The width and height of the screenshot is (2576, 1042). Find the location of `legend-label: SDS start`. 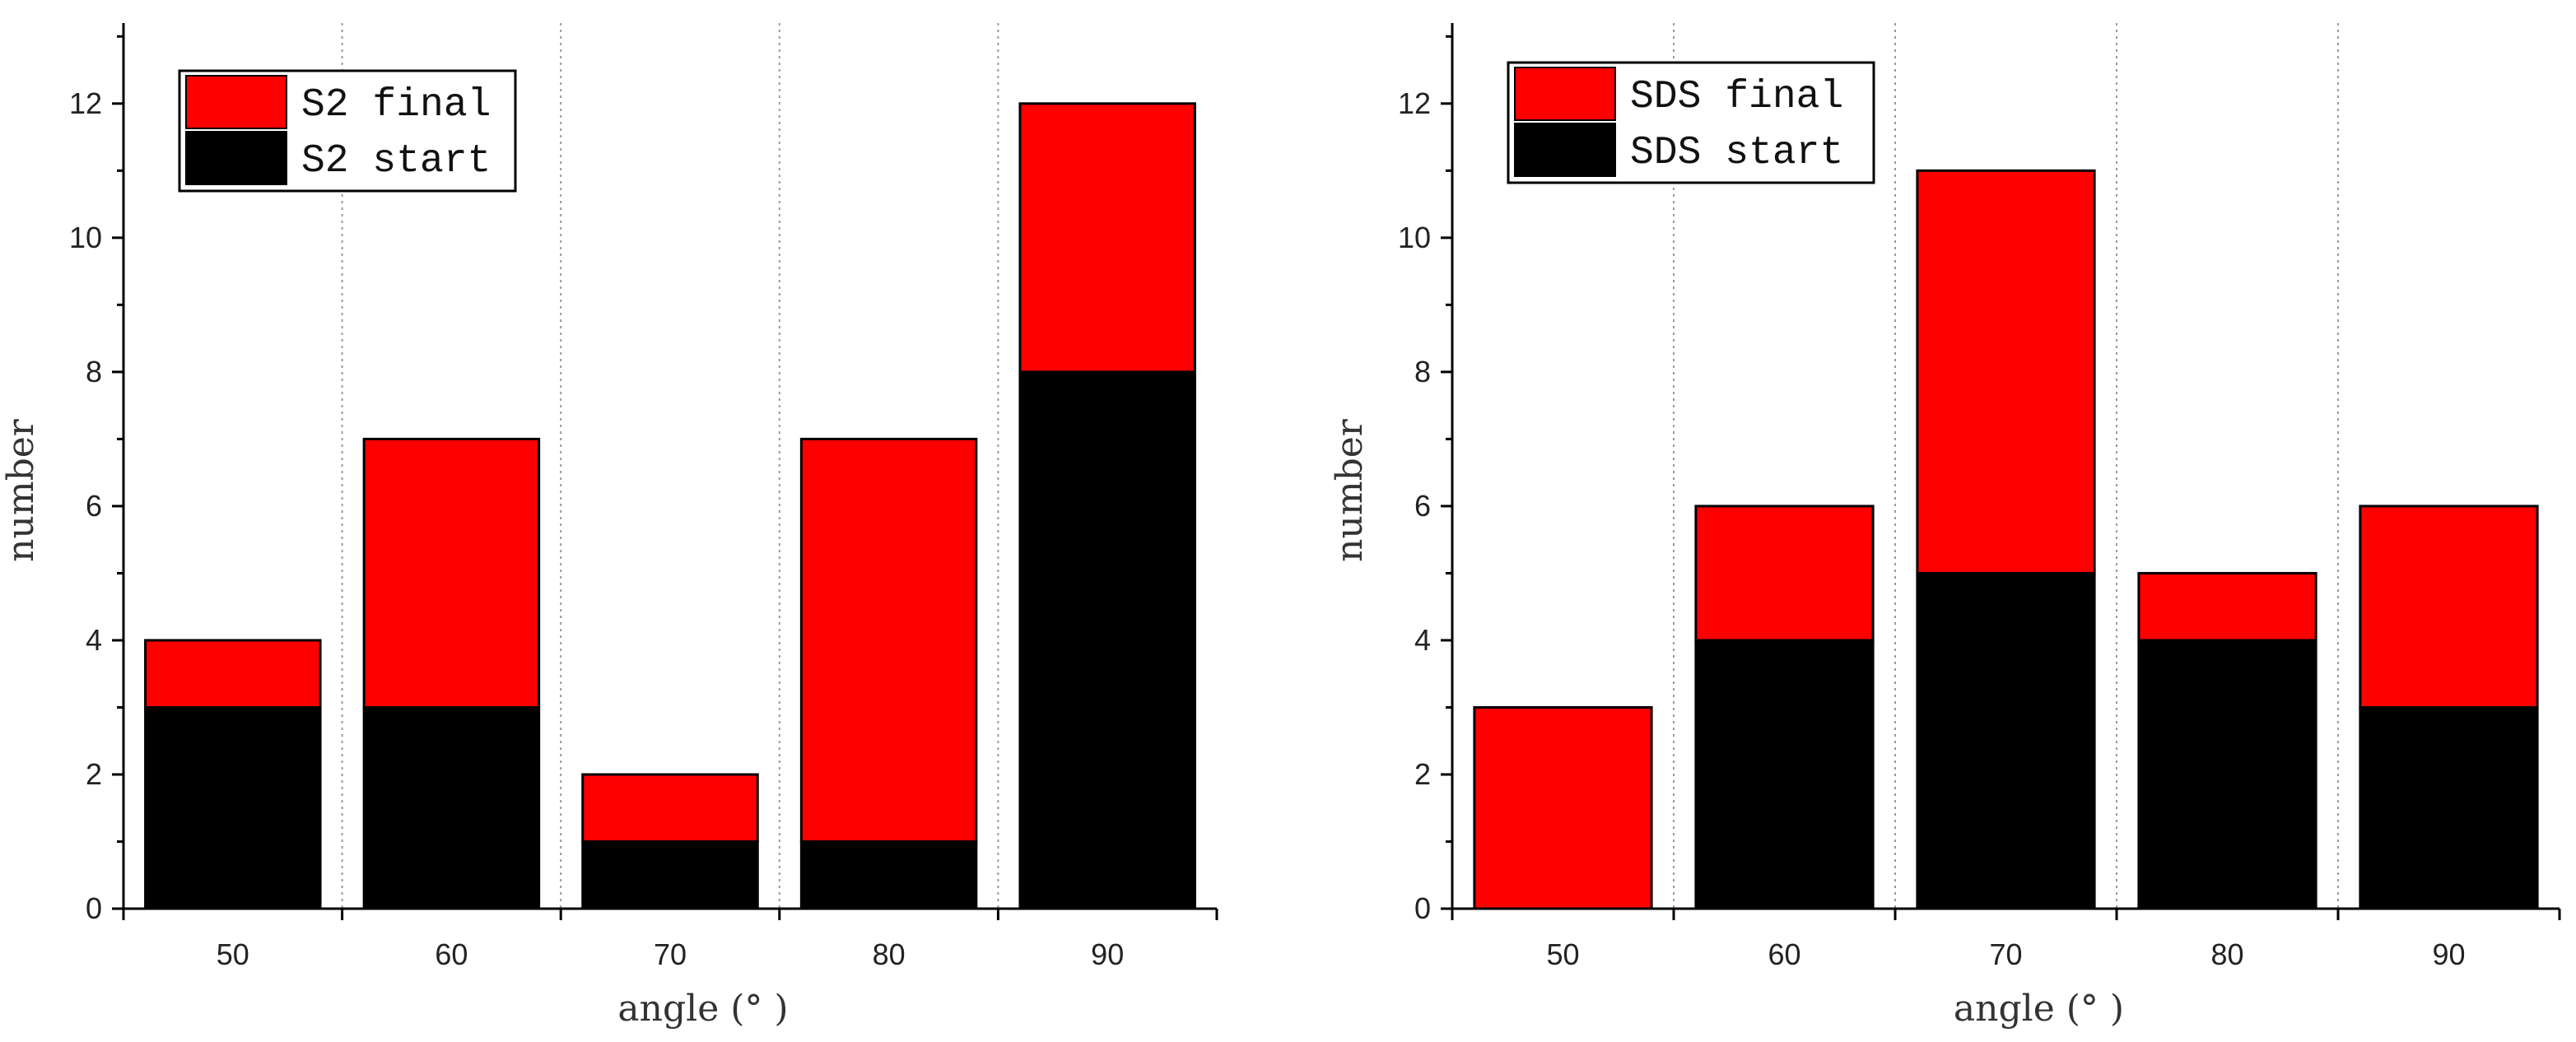

legend-label: SDS start is located at coordinates (1736, 153).